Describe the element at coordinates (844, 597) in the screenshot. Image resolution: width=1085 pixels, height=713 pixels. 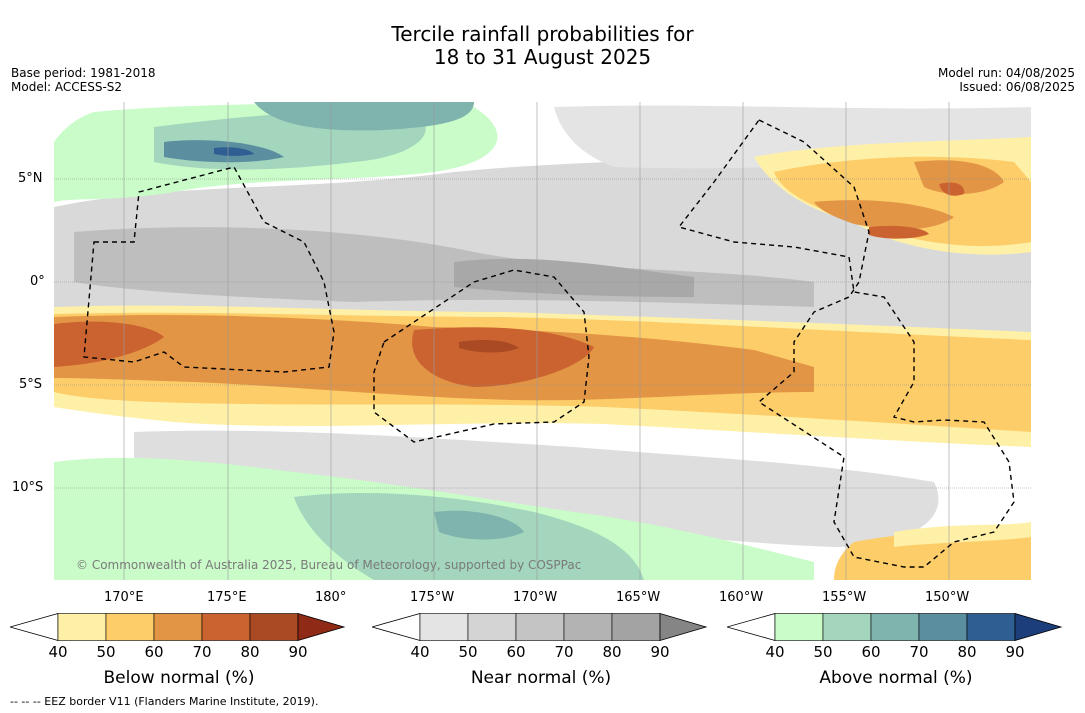
I see `lon-label-155w: 155°W` at that location.